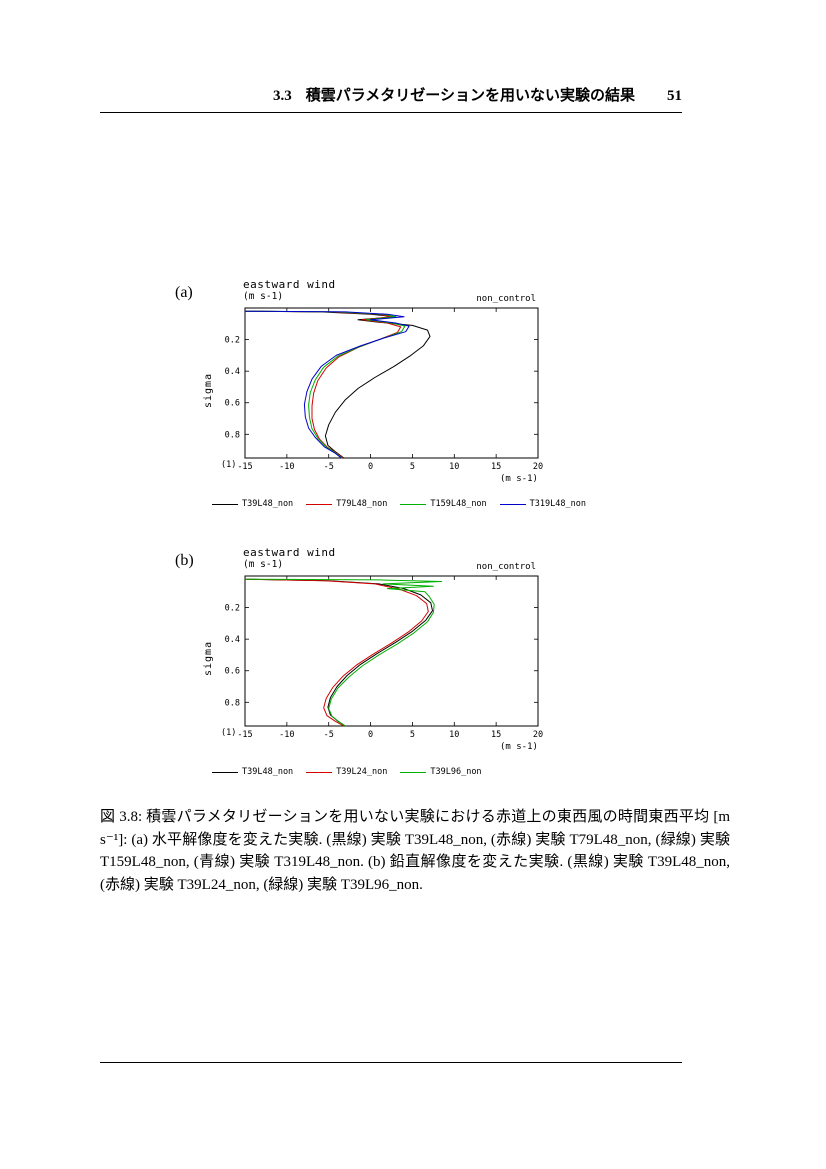 This screenshot has width=826, height=1169. What do you see at coordinates (282, 96) in the screenshot?
I see `section-number: 3.3` at bounding box center [282, 96].